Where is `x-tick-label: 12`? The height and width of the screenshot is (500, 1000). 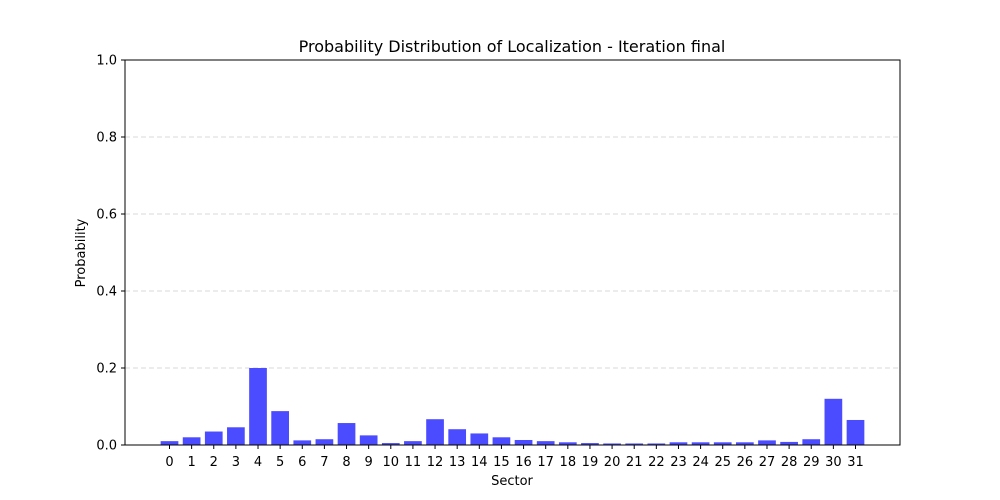
x-tick-label: 12 is located at coordinates (435, 462).